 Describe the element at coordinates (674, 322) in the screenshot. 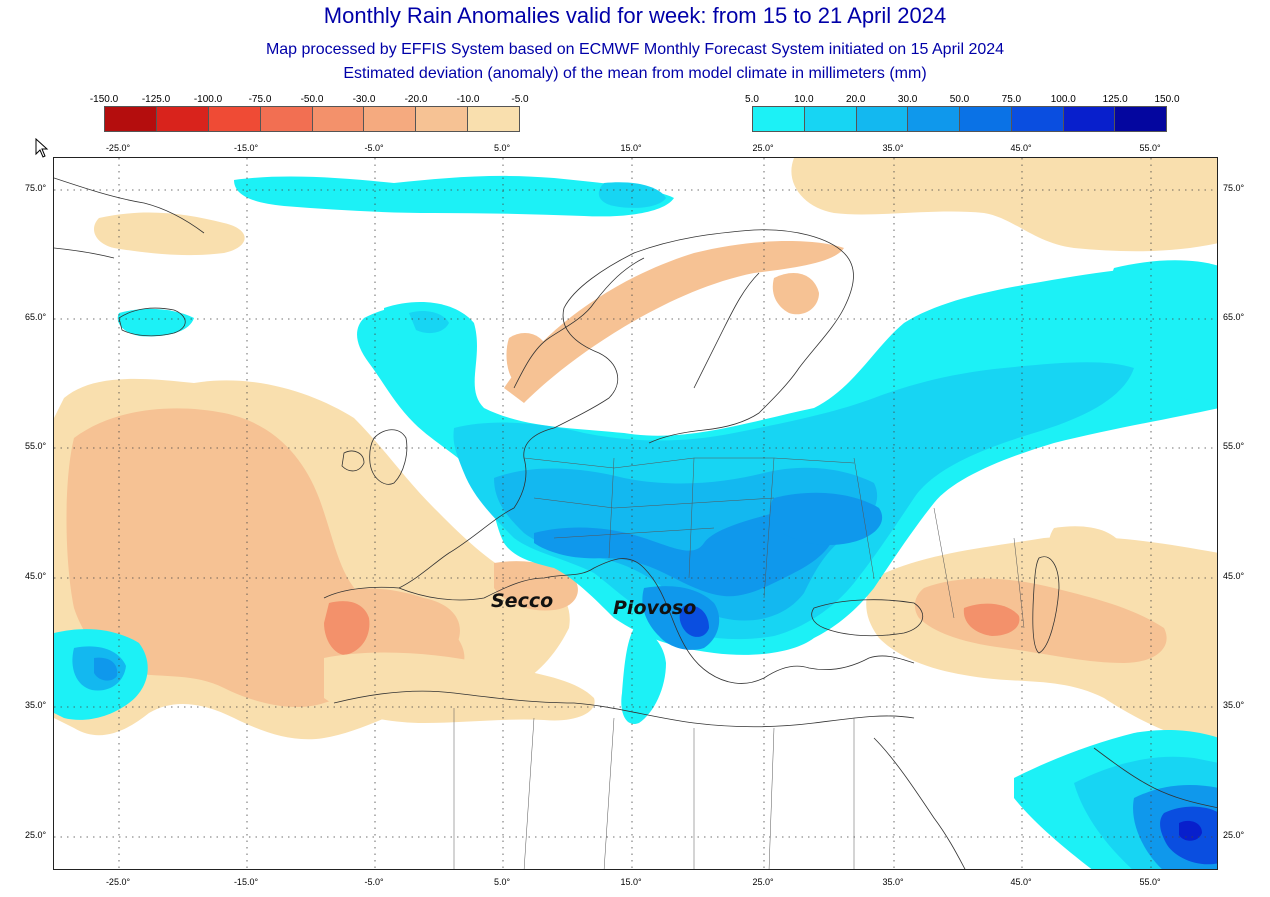

I see `scandinavia-dry` at that location.